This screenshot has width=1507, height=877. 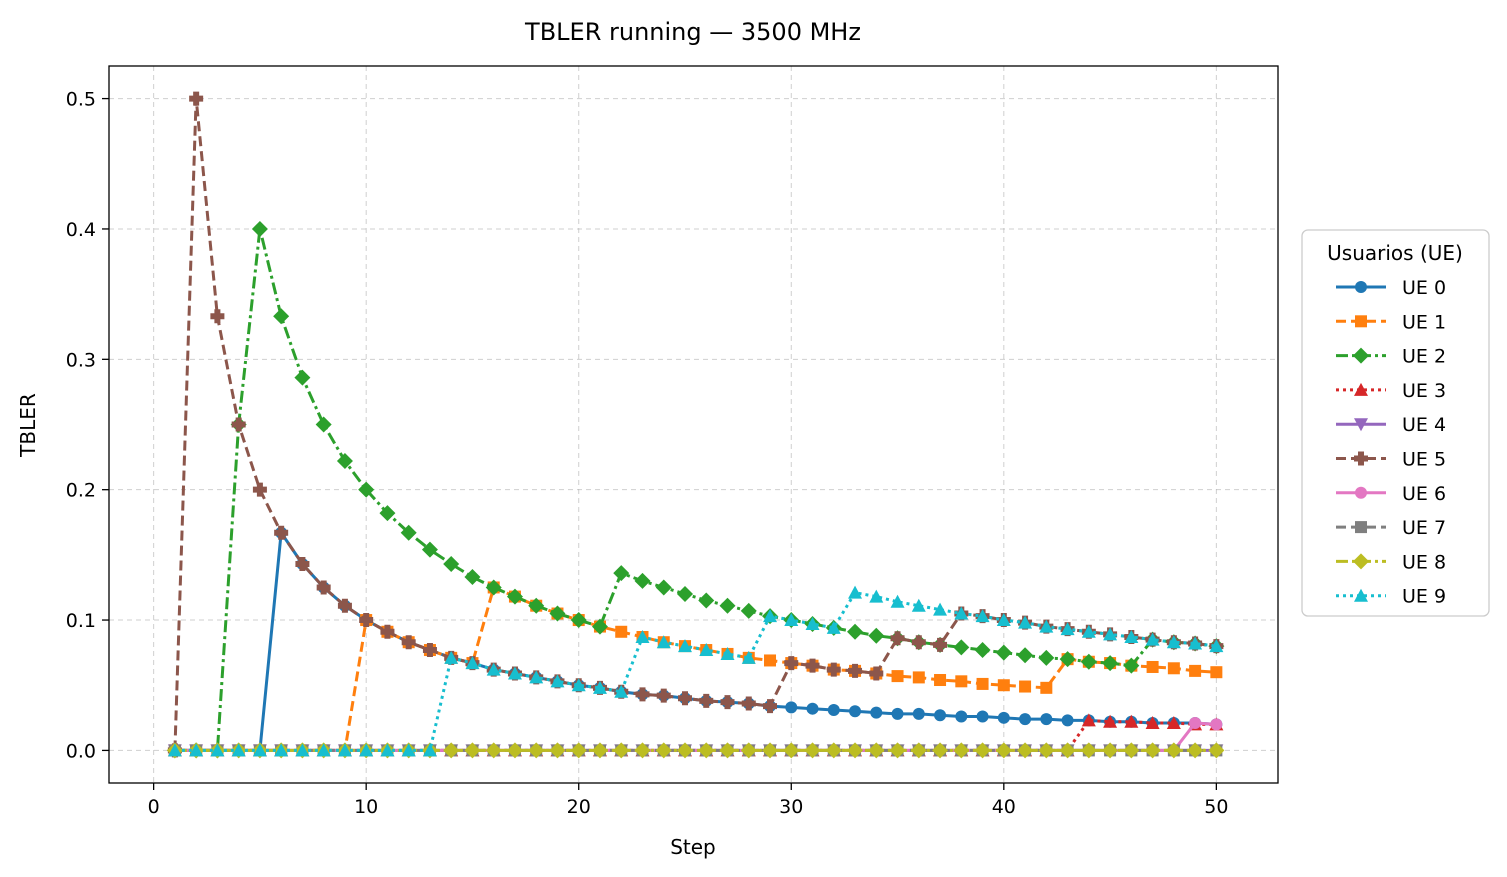 I want to click on x-axis-title: Step, so click(x=693, y=847).